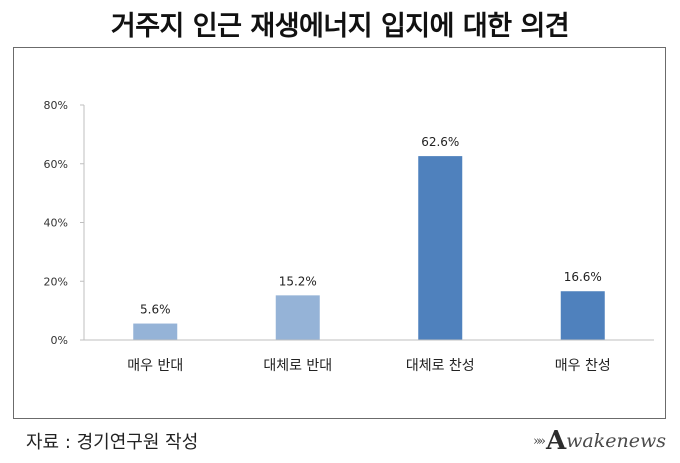 Image resolution: width=680 pixels, height=463 pixels. Describe the element at coordinates (340, 26) in the screenshot. I see `chart-title: 거주지 인근 재생에너지 입지에 대한 의견` at that location.